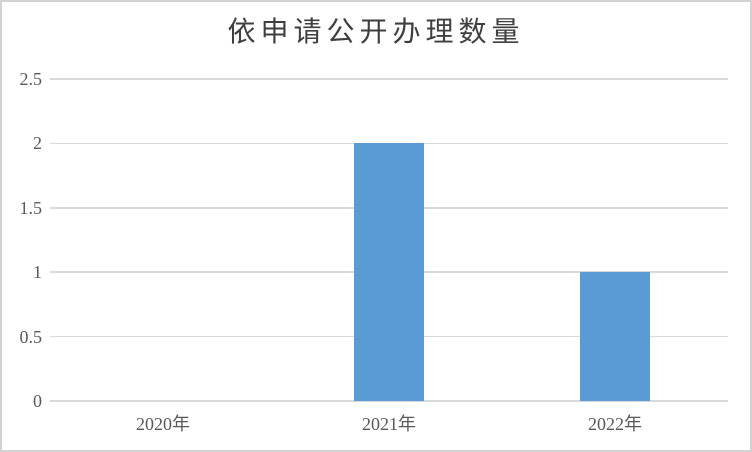  What do you see at coordinates (22, 240) in the screenshot?
I see `y-axis-labels: 0 0.5 1 1.5 2 2.5` at bounding box center [22, 240].